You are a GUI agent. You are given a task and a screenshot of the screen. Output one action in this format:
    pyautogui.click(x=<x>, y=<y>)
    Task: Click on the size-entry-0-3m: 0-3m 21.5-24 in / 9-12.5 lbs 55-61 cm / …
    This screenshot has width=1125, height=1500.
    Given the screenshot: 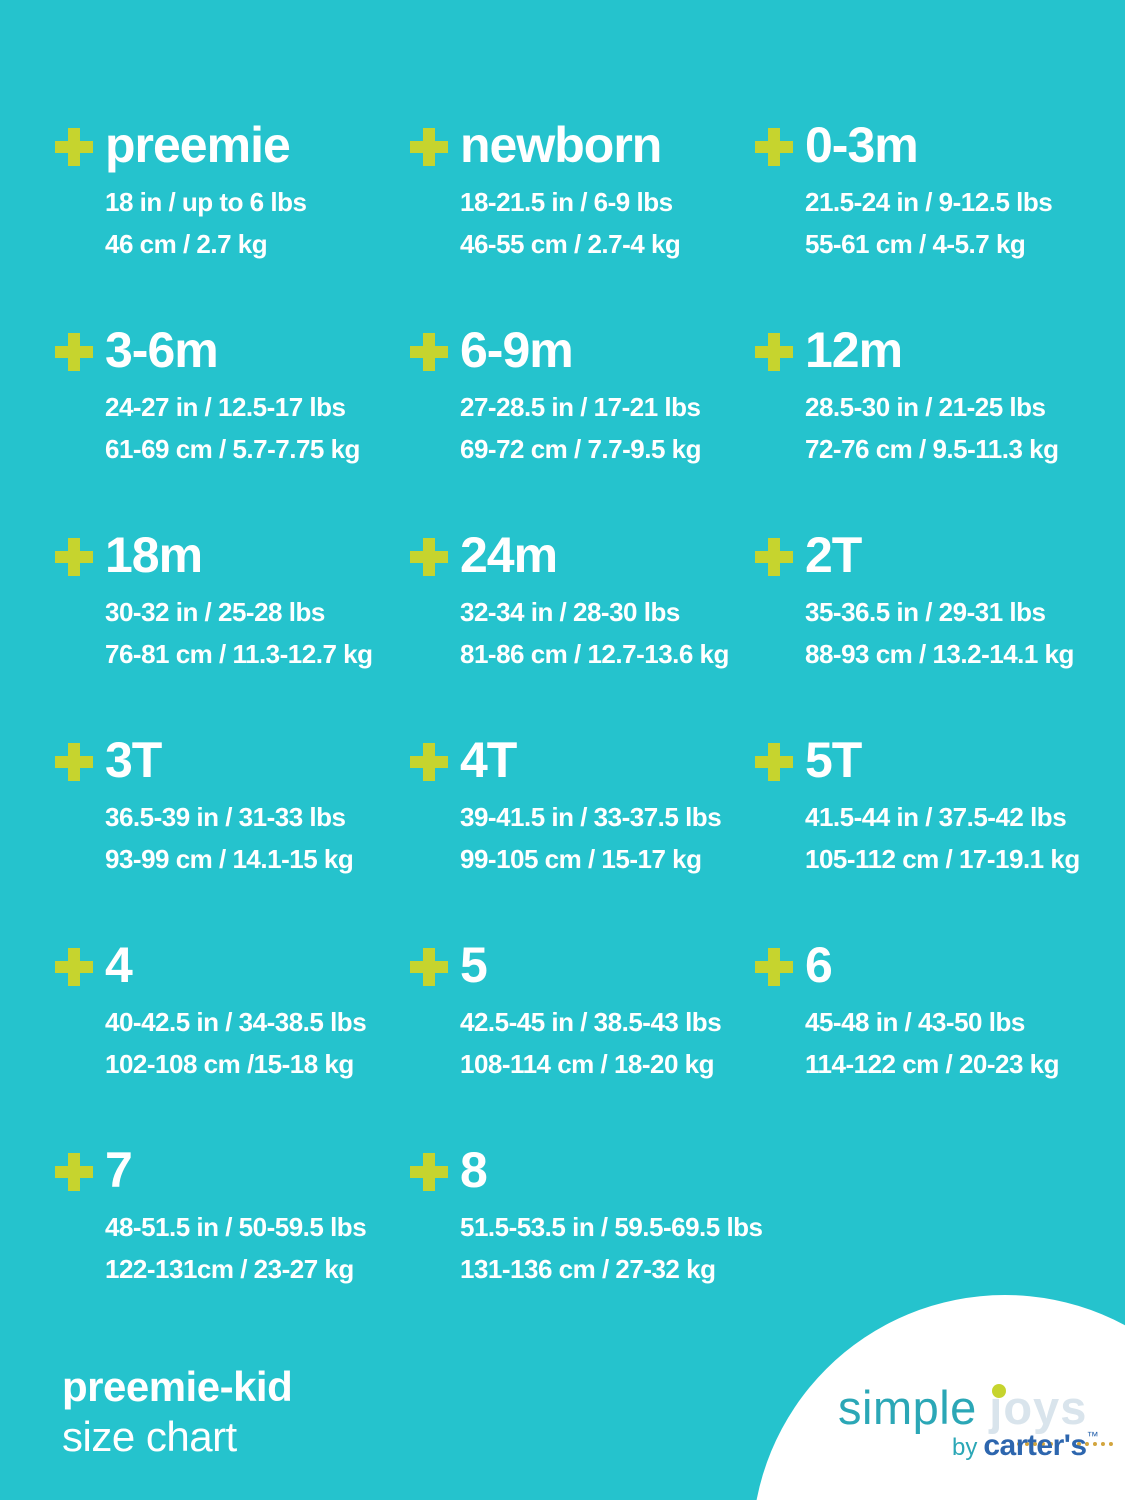 What is the action you would take?
    pyautogui.click(x=940, y=220)
    